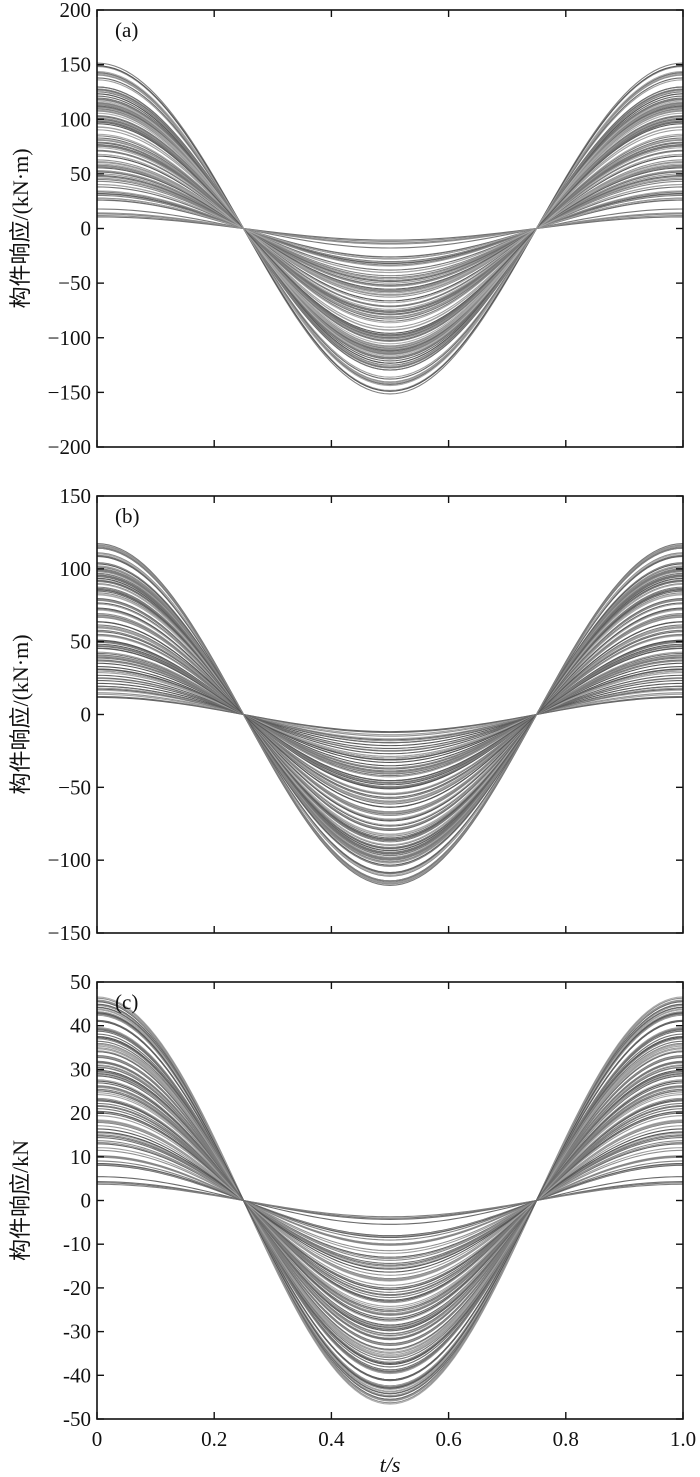  I want to click on y-tick-label: −200, so click(69, 447).